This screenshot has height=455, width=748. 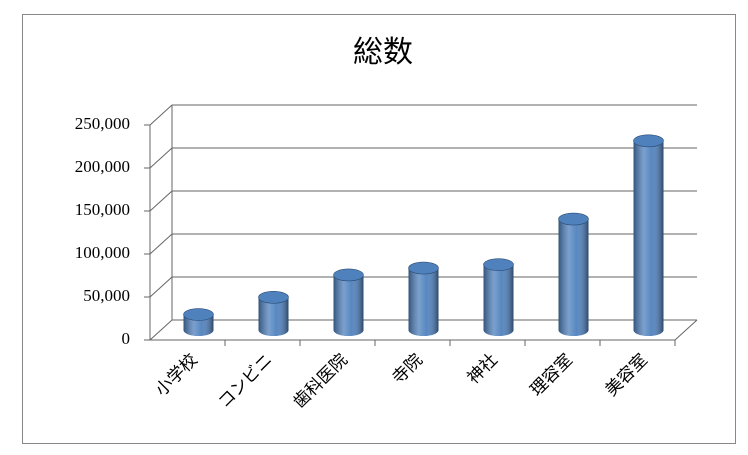 I want to click on y-tick-label: 200,000, so click(x=102, y=166).